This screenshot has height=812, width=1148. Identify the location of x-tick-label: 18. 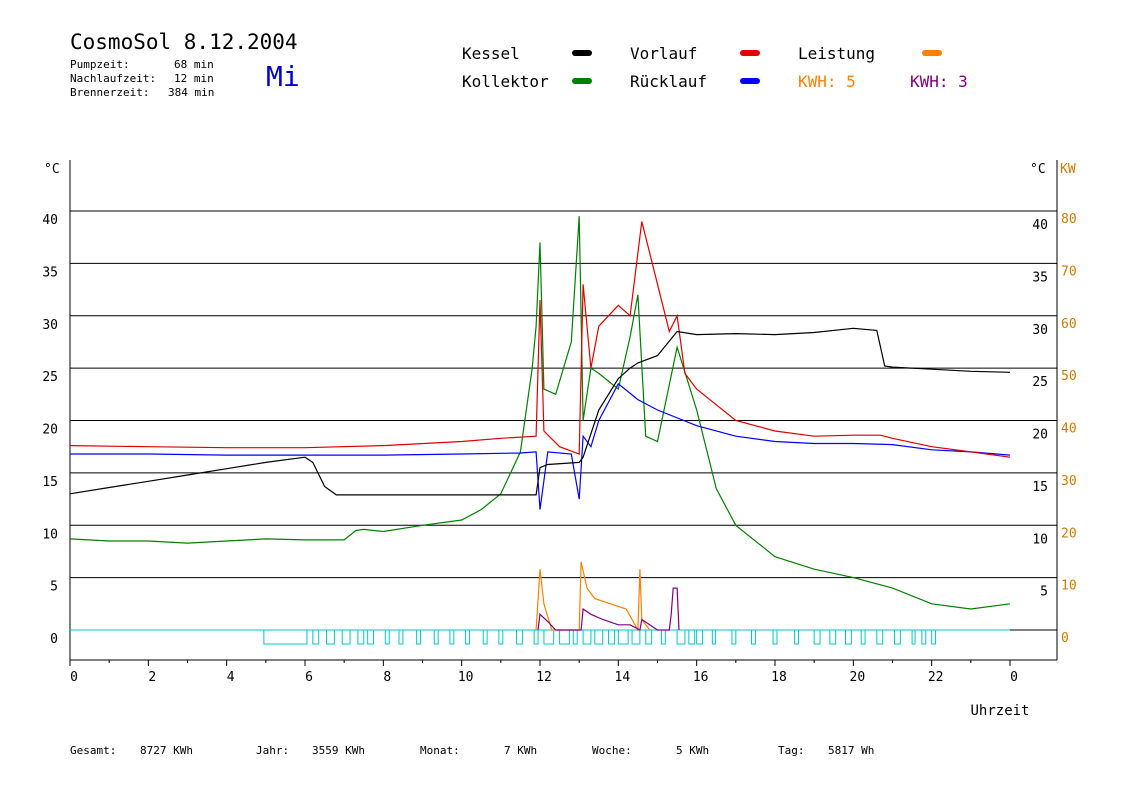
(779, 677).